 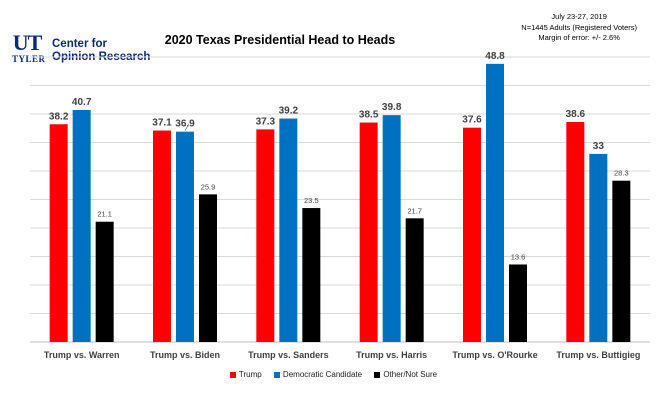 What do you see at coordinates (599, 146) in the screenshot?
I see `data-label: 33` at bounding box center [599, 146].